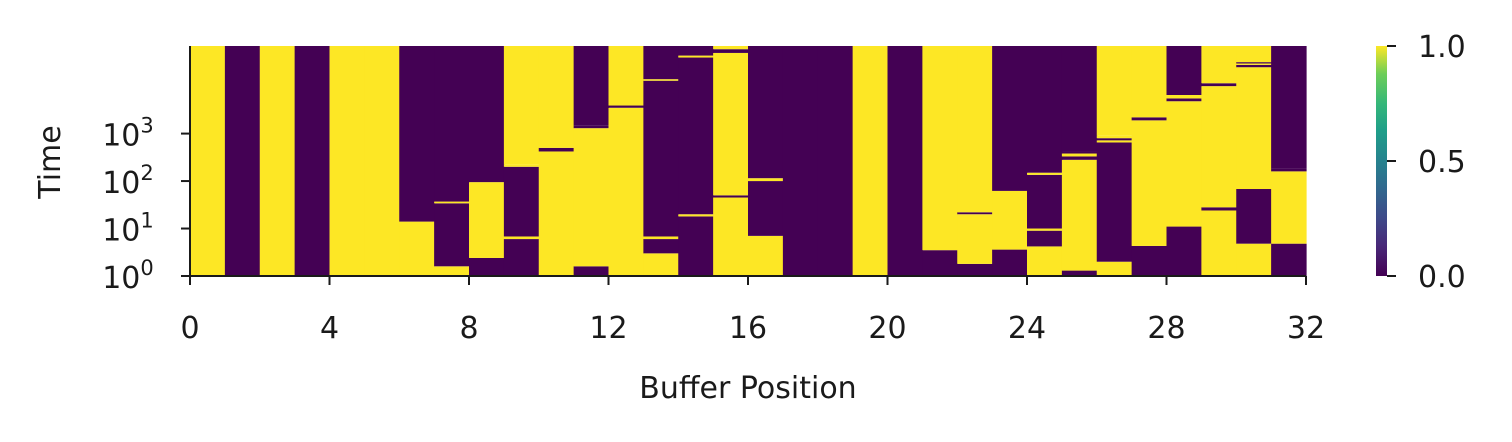  Describe the element at coordinates (189, 328) in the screenshot. I see `x-tick-label: 0` at that location.